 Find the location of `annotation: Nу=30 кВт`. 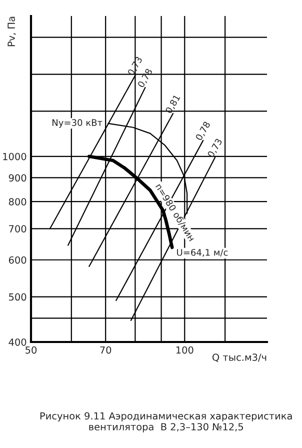

annotation: Nу=30 кВт is located at coordinates (77, 123).